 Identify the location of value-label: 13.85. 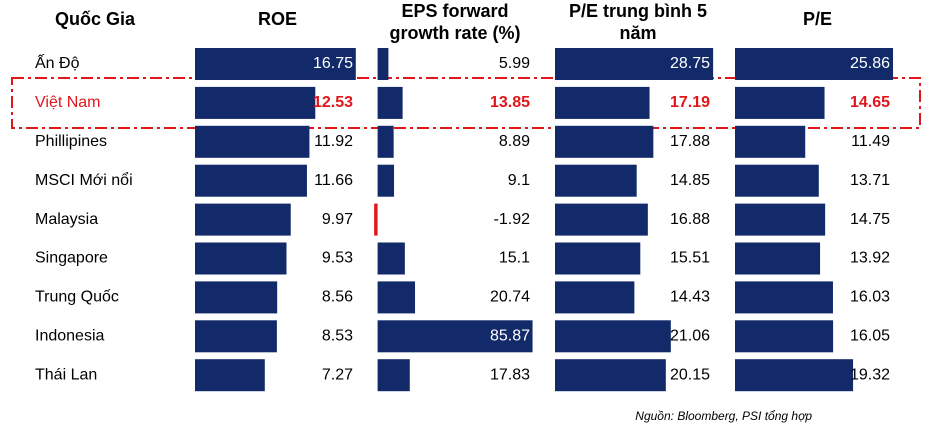
(510, 102).